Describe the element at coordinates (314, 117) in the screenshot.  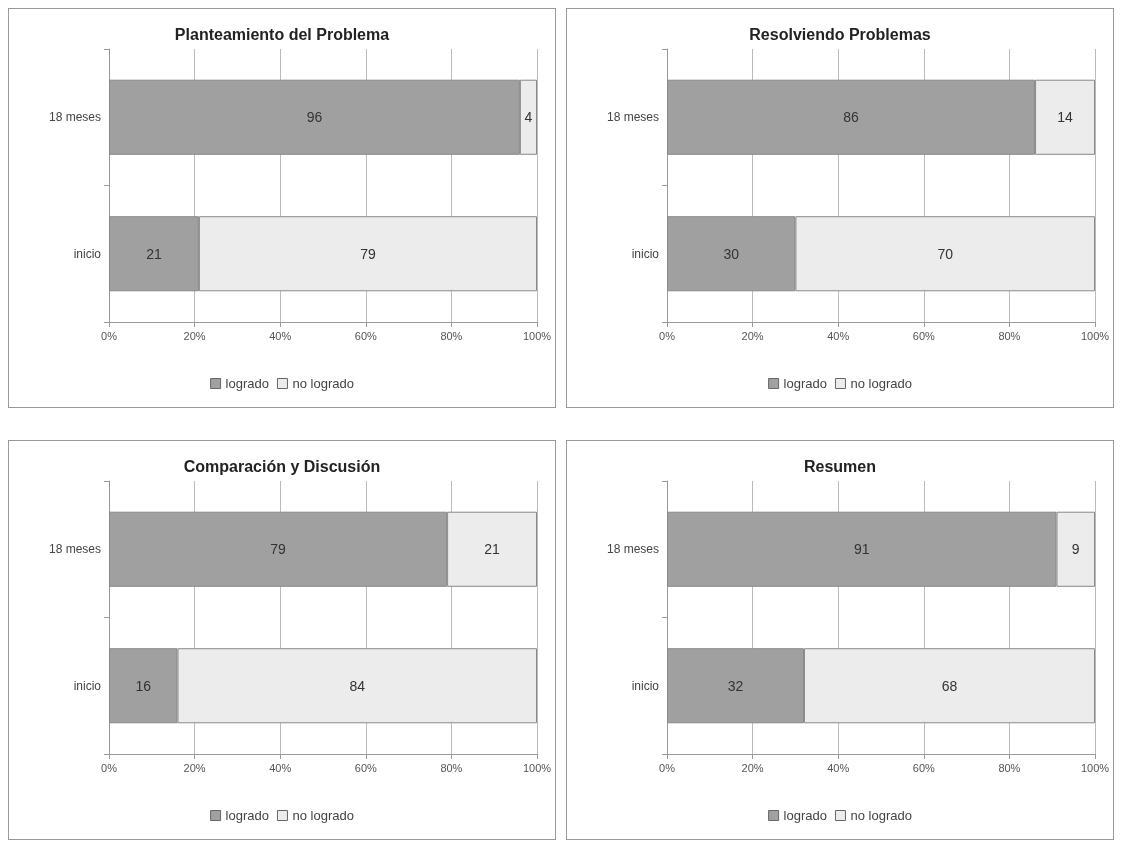
I see `data-label: 96` at that location.